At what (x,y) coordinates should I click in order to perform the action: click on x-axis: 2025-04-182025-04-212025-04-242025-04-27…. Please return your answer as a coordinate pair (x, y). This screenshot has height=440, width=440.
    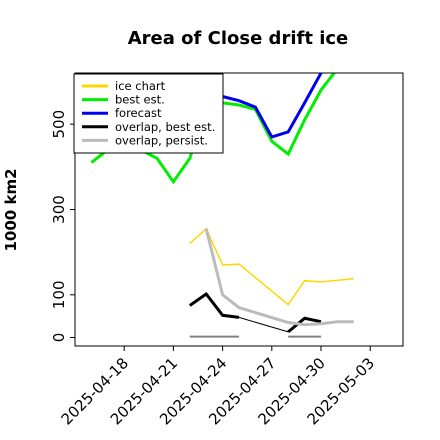
    Looking at the image, I should click on (218, 387).